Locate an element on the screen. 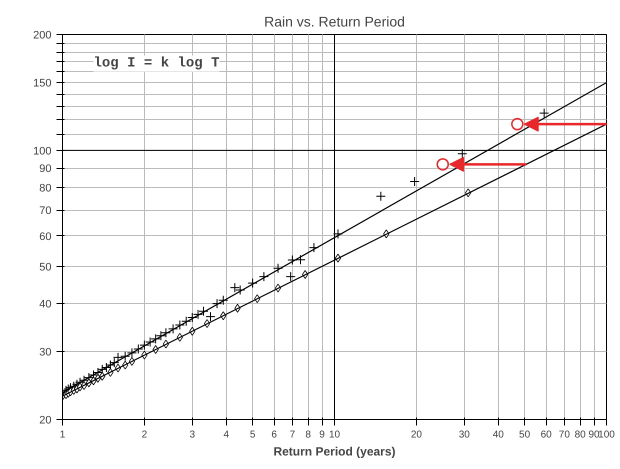  chart-title: Rain vs. Return Period is located at coordinates (334, 22).